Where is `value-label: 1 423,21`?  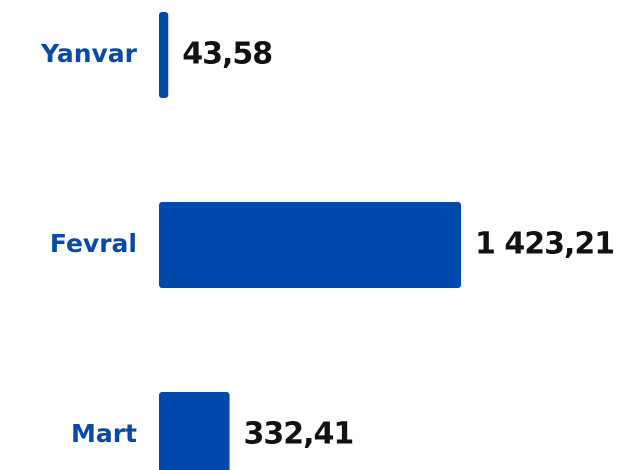 value-label: 1 423,21 is located at coordinates (544, 244).